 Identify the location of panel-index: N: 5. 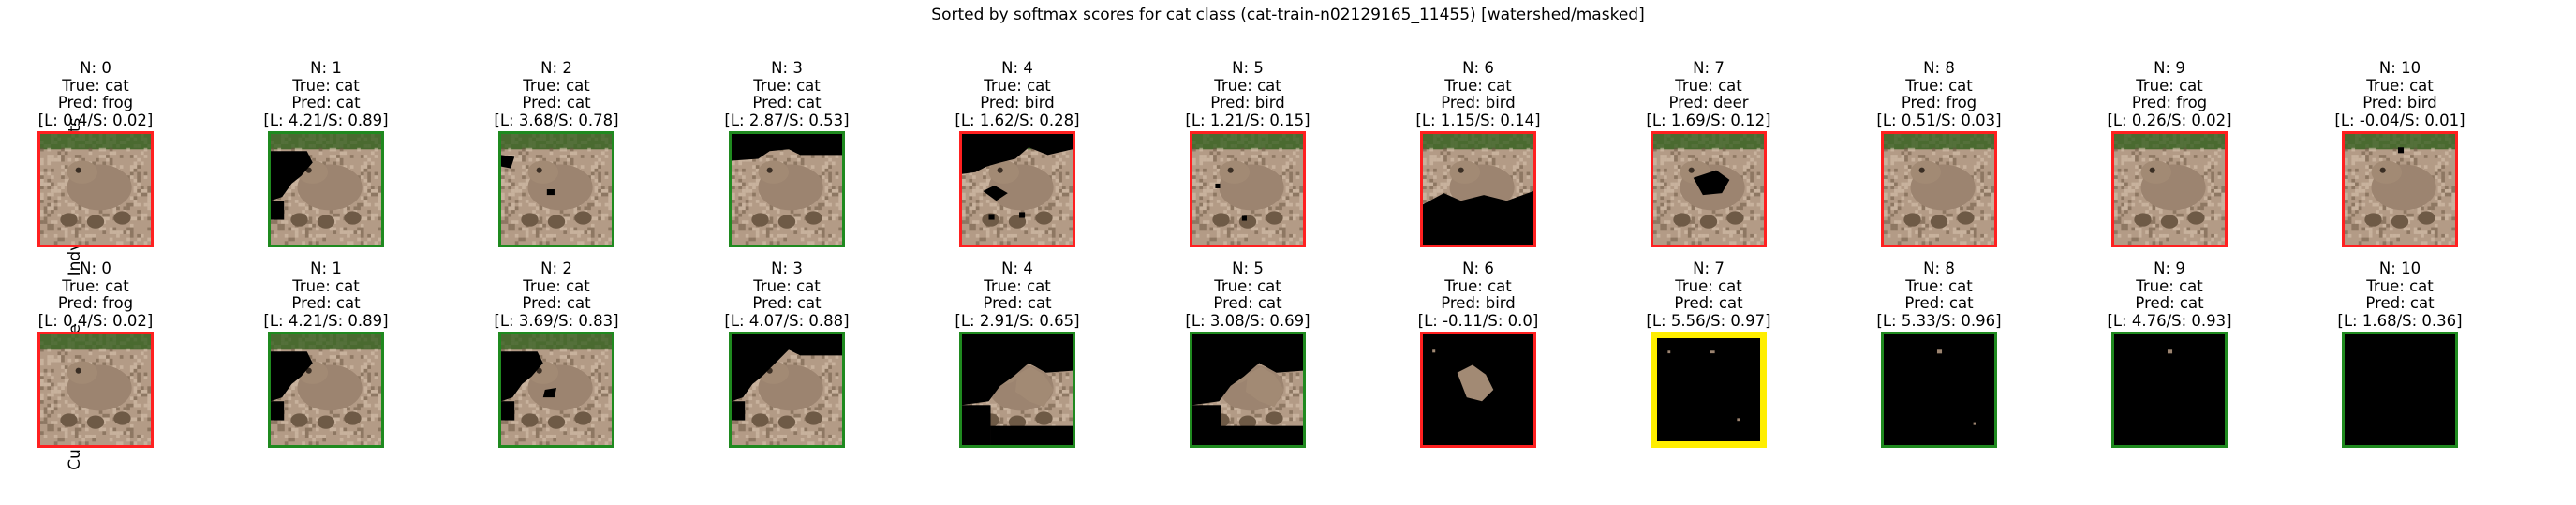
(1248, 269).